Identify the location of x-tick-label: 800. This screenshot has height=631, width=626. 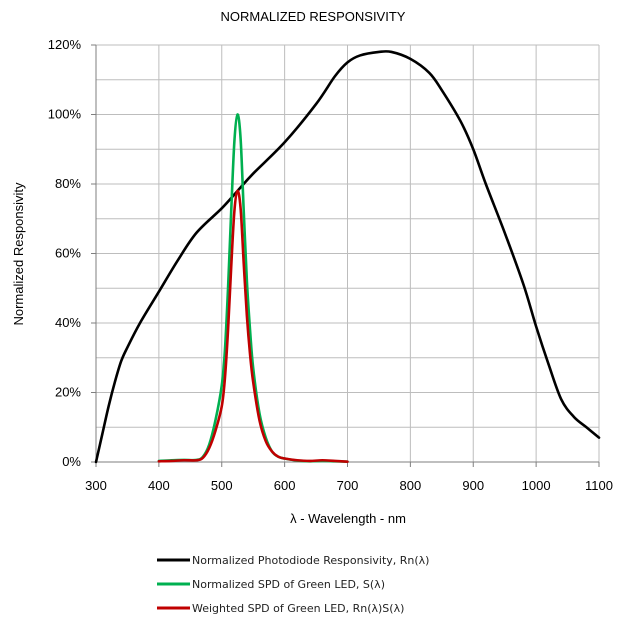
(411, 485).